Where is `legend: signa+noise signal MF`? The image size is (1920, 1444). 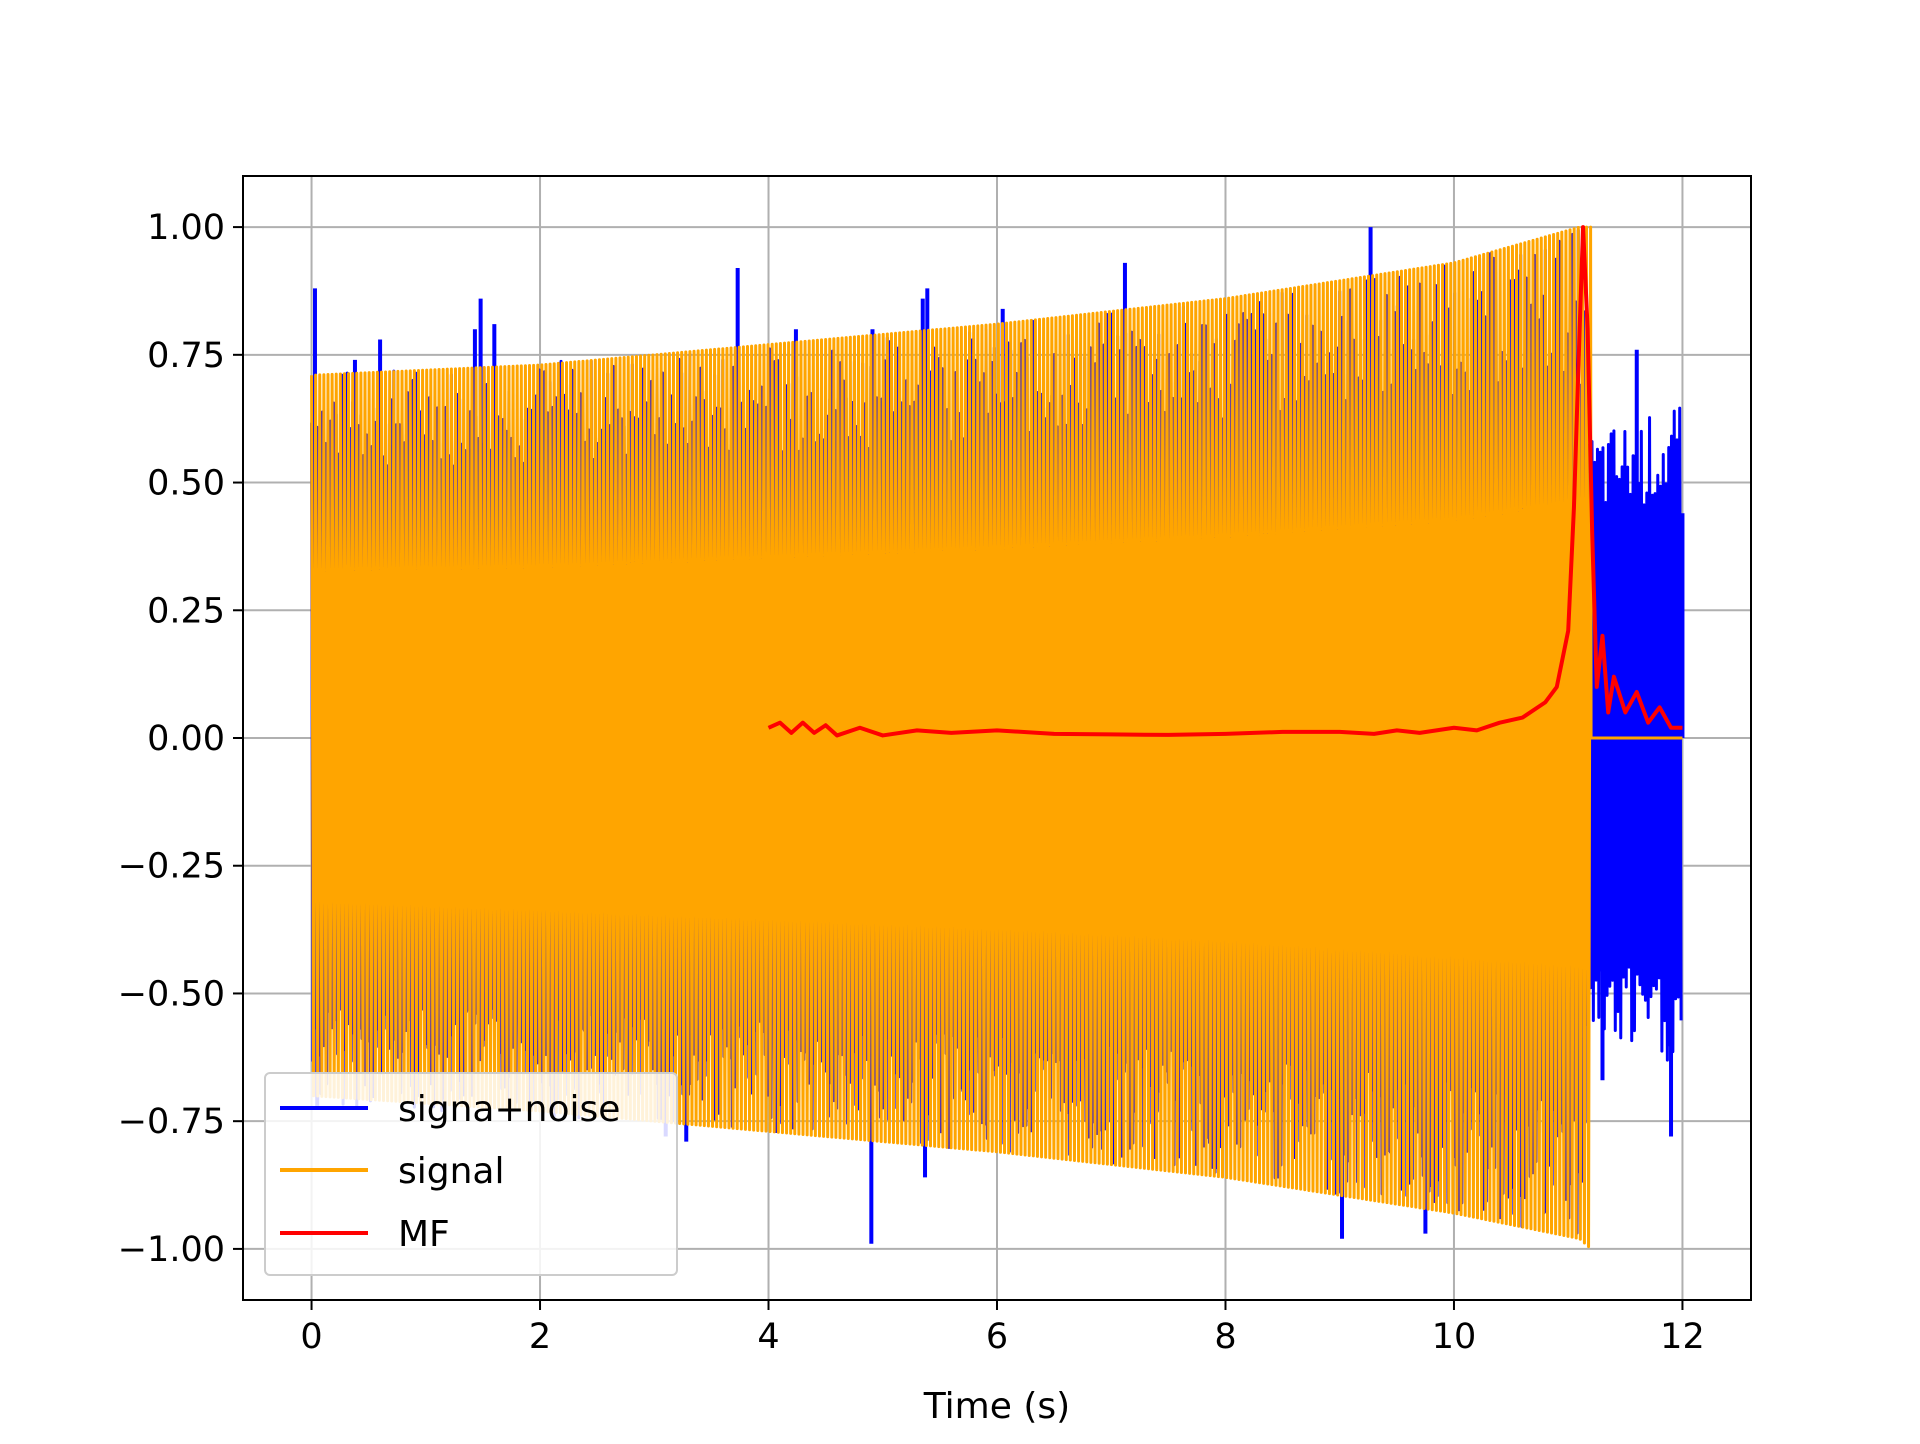
legend: signa+noise signal MF is located at coordinates (471, 1174).